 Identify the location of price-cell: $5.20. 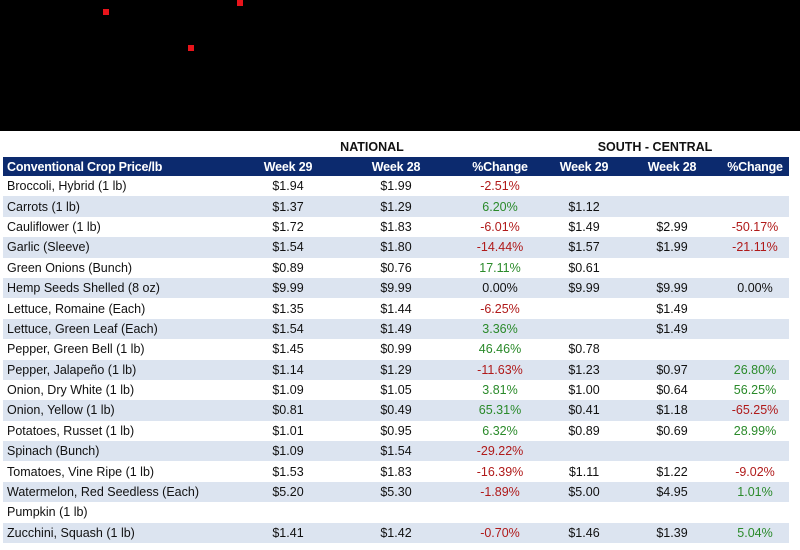
(288, 492).